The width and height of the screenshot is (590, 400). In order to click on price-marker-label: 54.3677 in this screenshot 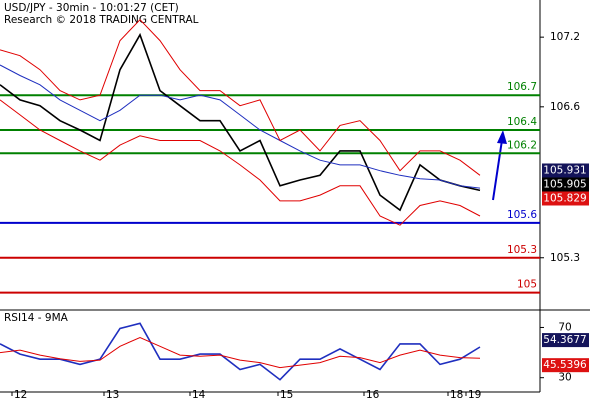, I will do `click(564, 340)`.